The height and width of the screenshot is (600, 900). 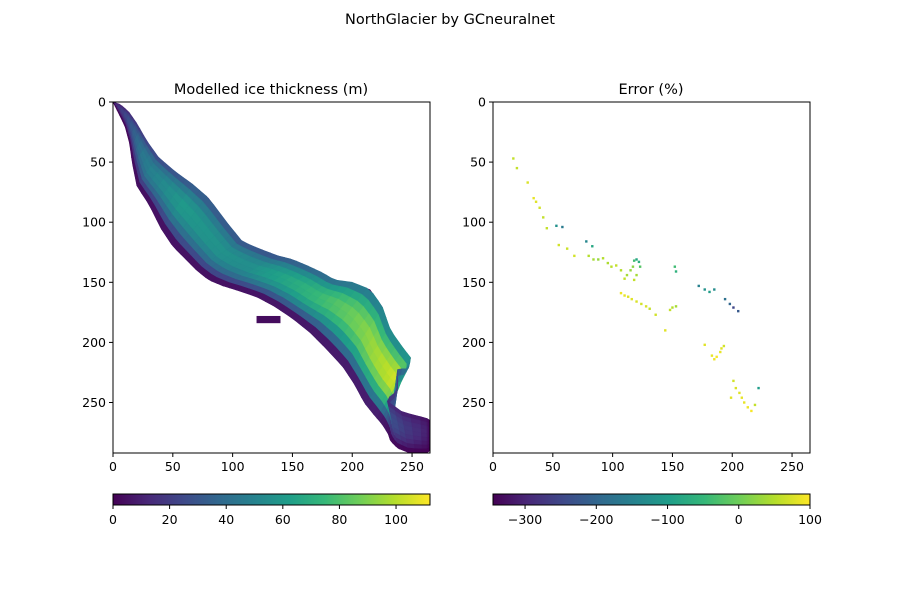 What do you see at coordinates (293, 466) in the screenshot?
I see `thickness-x-tick-label: 150` at bounding box center [293, 466].